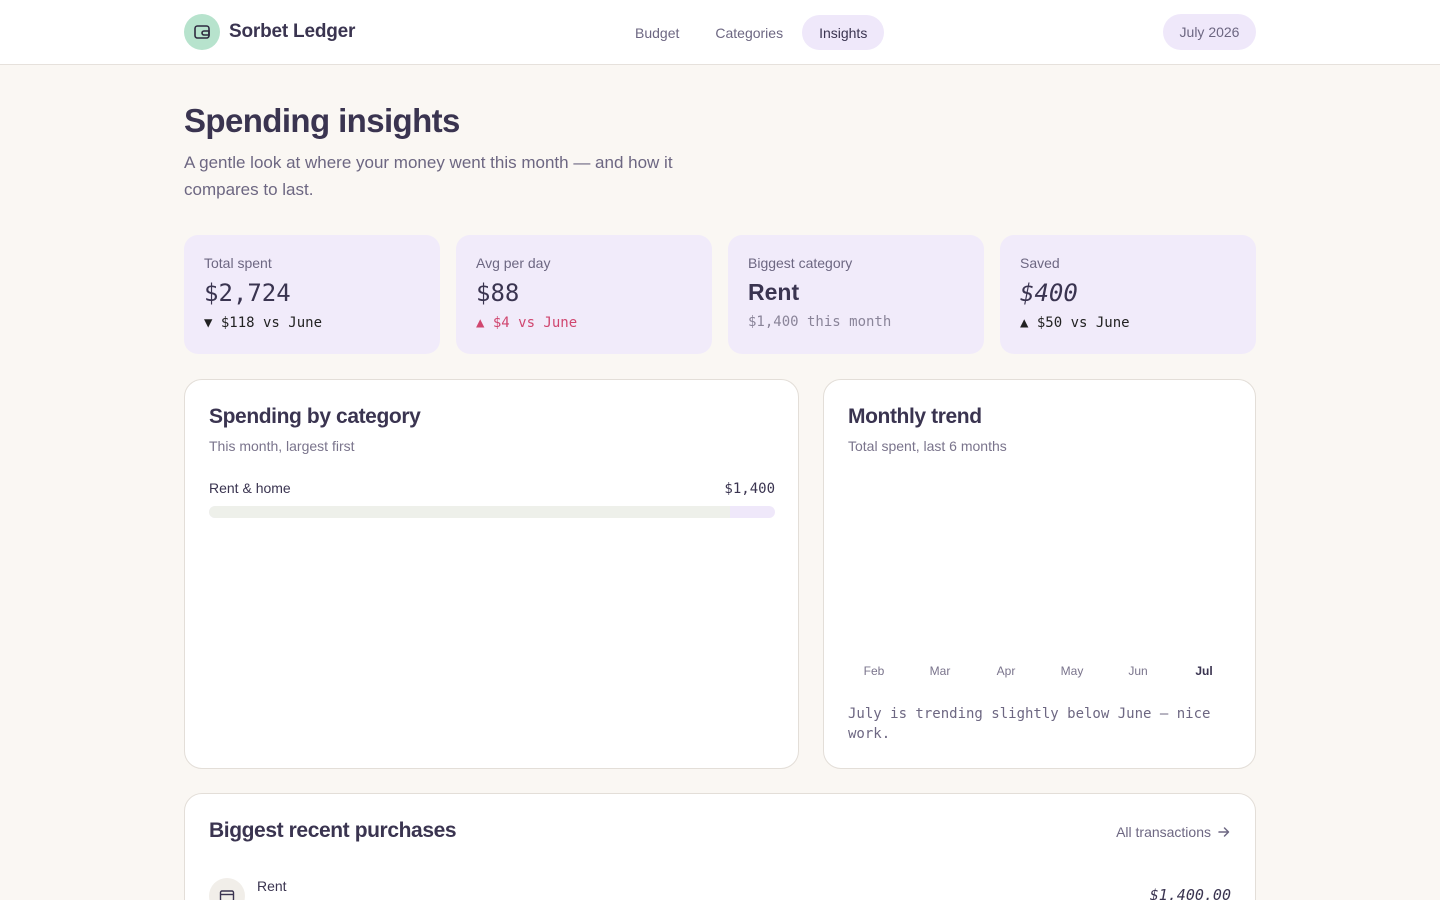 Image resolution: width=1440 pixels, height=900 pixels. Describe the element at coordinates (774, 292) in the screenshot. I see `stat-value: Rent` at that location.